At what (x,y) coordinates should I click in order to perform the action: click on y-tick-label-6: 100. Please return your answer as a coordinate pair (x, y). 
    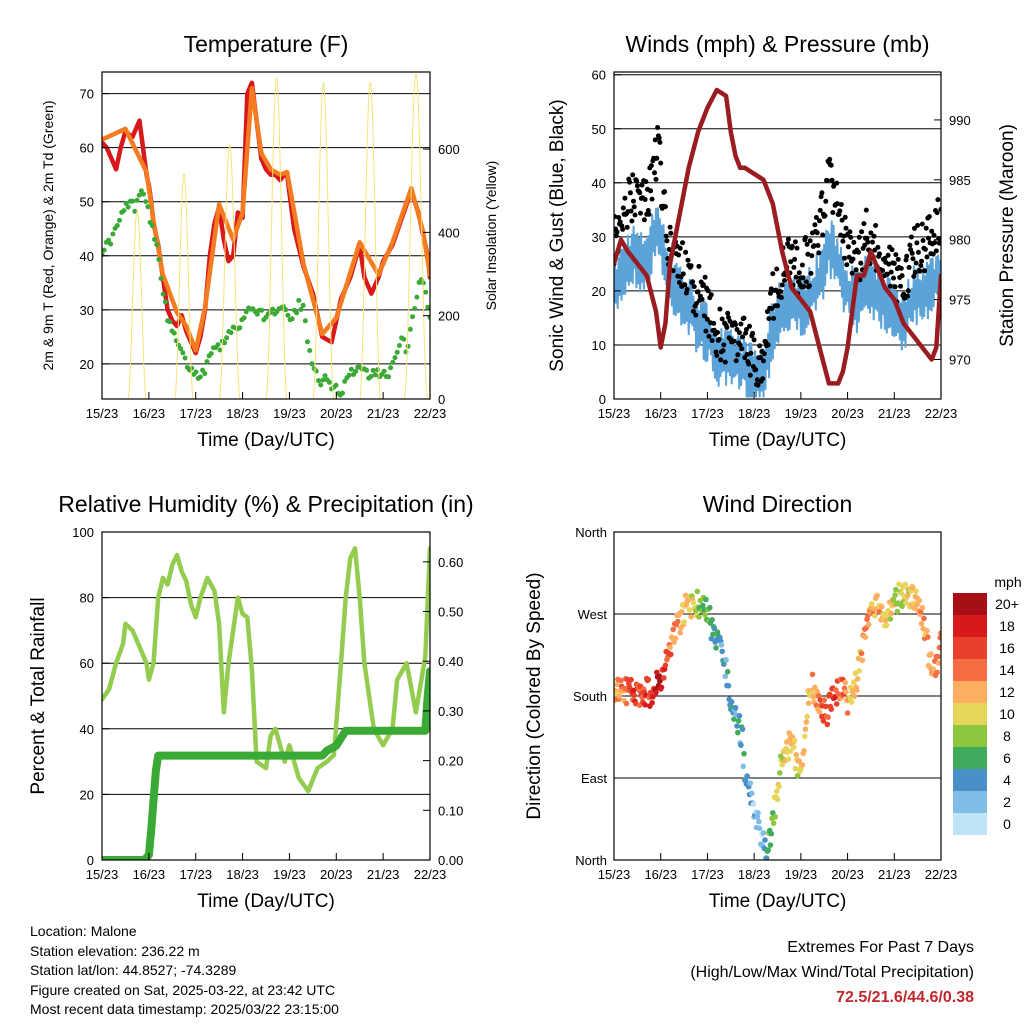
    Looking at the image, I should click on (83, 532).